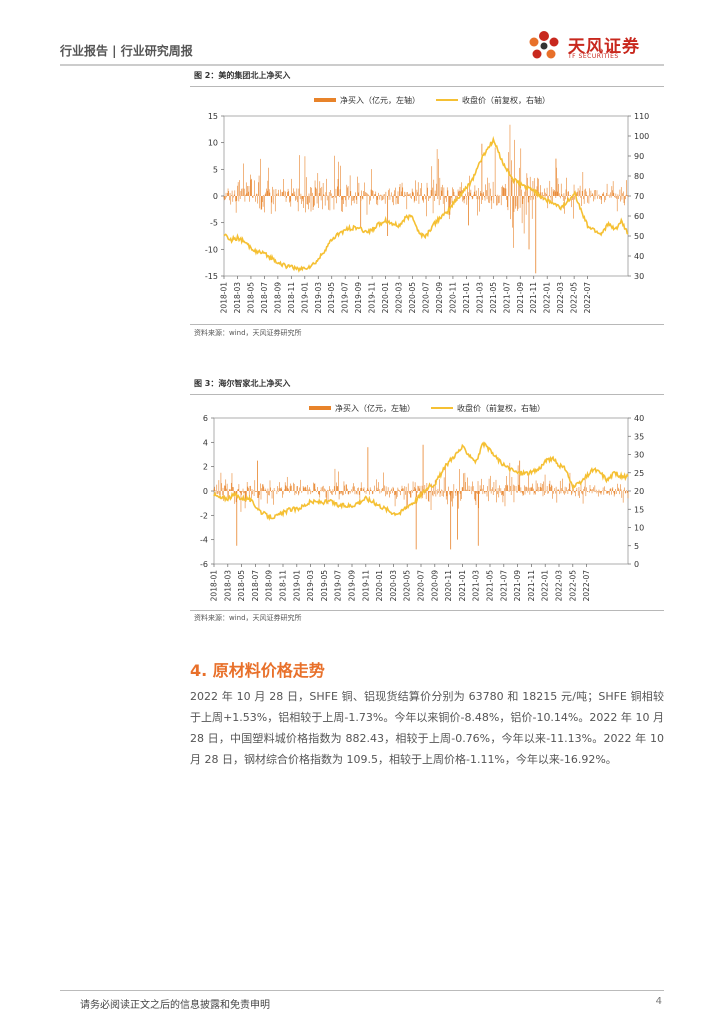 The width and height of the screenshot is (724, 1024). What do you see at coordinates (385, 298) in the screenshot?
I see `x-axis-tick-label: 2020-01` at bounding box center [385, 298].